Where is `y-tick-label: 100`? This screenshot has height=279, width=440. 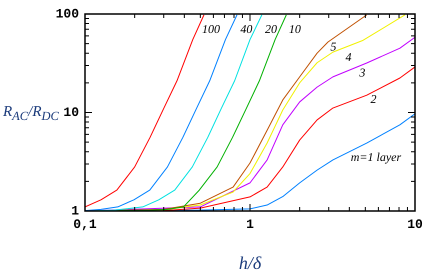
y-tick-label: 100 is located at coordinates (68, 14).